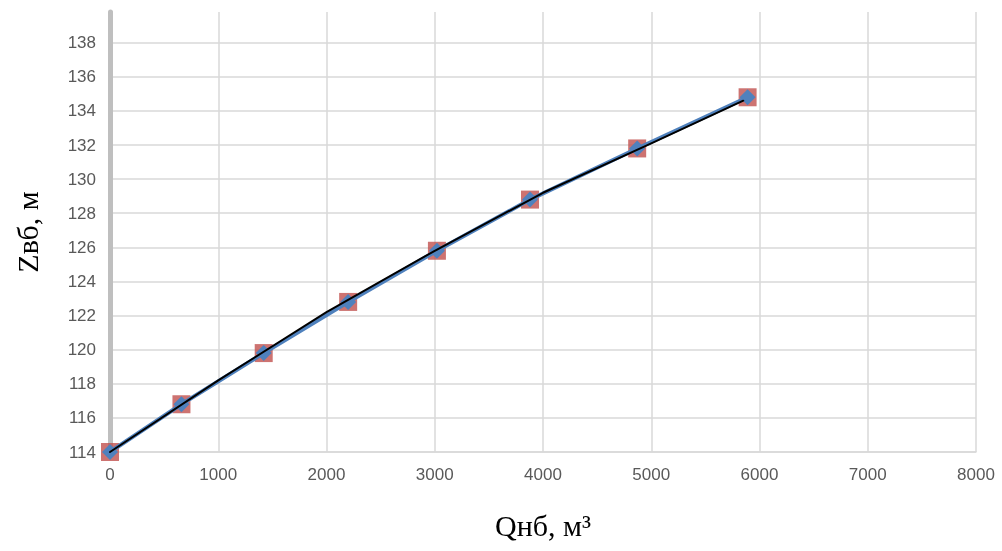 The image size is (1002, 551). I want to click on y-tick-label: 122, so click(81, 316).